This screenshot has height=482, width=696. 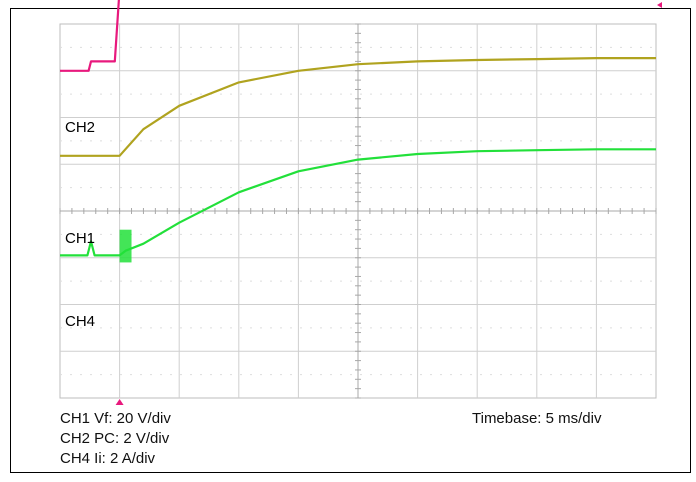 I want to click on ch4-noise-burst, so click(x=125, y=246).